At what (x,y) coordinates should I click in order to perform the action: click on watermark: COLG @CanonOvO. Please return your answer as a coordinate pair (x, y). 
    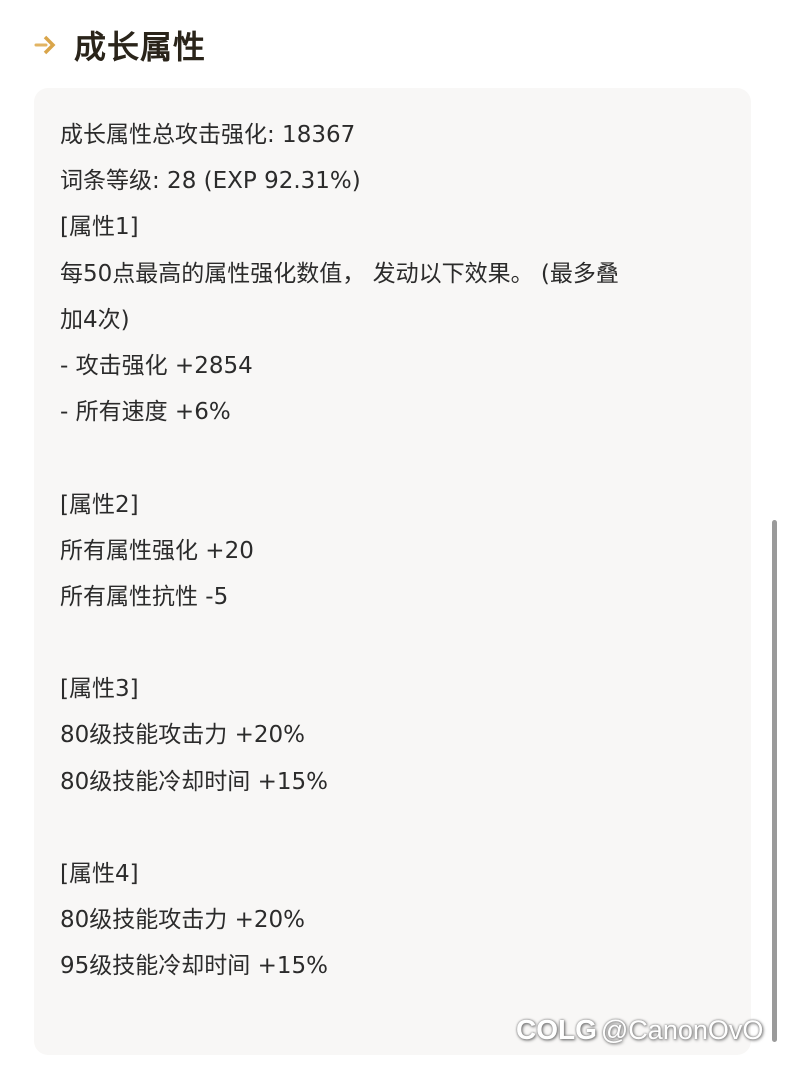
    Looking at the image, I should click on (639, 1030).